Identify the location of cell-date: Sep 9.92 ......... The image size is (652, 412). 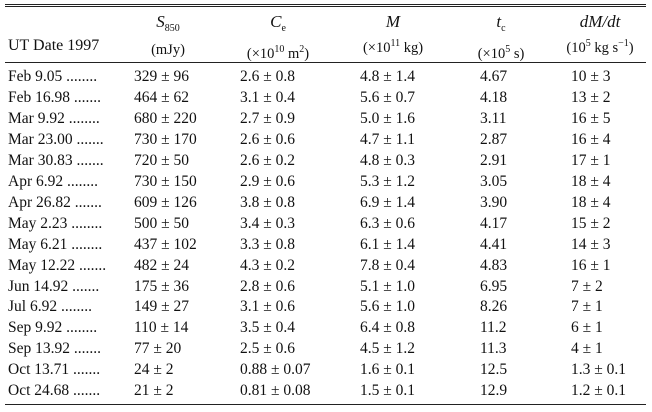
(53, 328).